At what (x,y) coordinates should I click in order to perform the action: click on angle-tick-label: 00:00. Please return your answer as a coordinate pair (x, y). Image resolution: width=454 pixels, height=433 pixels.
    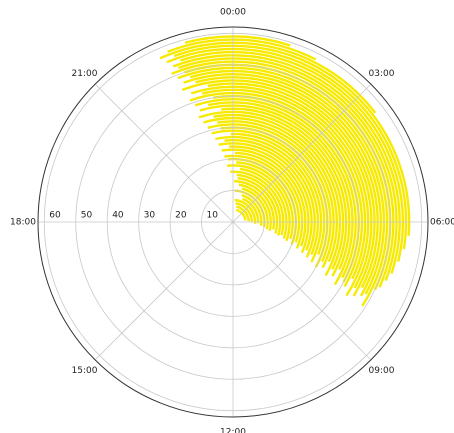
    Looking at the image, I should click on (233, 13).